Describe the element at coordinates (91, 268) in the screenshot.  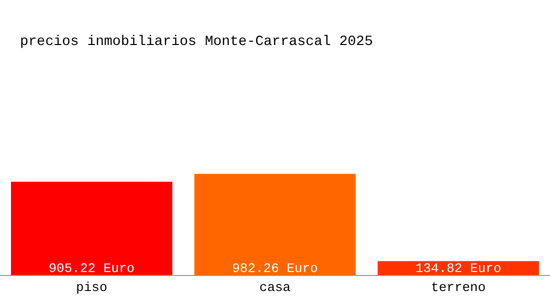
I see `data-label: 905.22 Euro` at that location.